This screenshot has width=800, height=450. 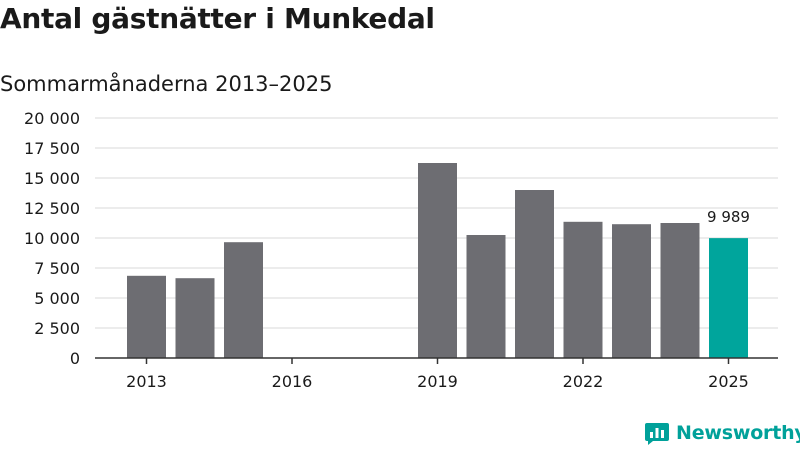 I want to click on bar-2020, so click(x=486, y=296).